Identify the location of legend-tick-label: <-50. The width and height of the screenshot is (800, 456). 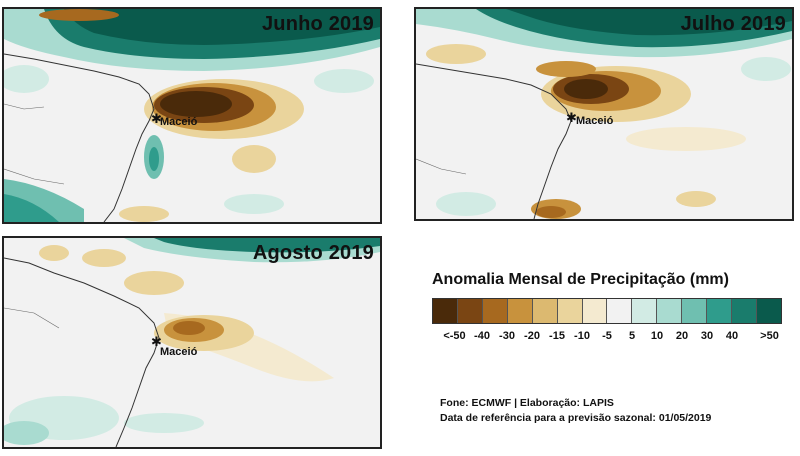
(454, 336).